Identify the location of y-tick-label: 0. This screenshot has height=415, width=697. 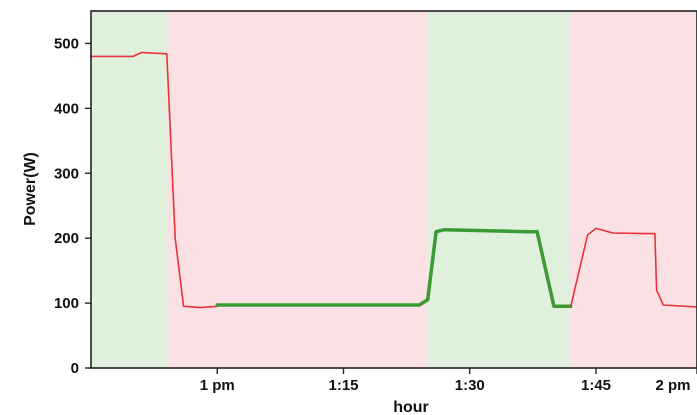
(75, 368).